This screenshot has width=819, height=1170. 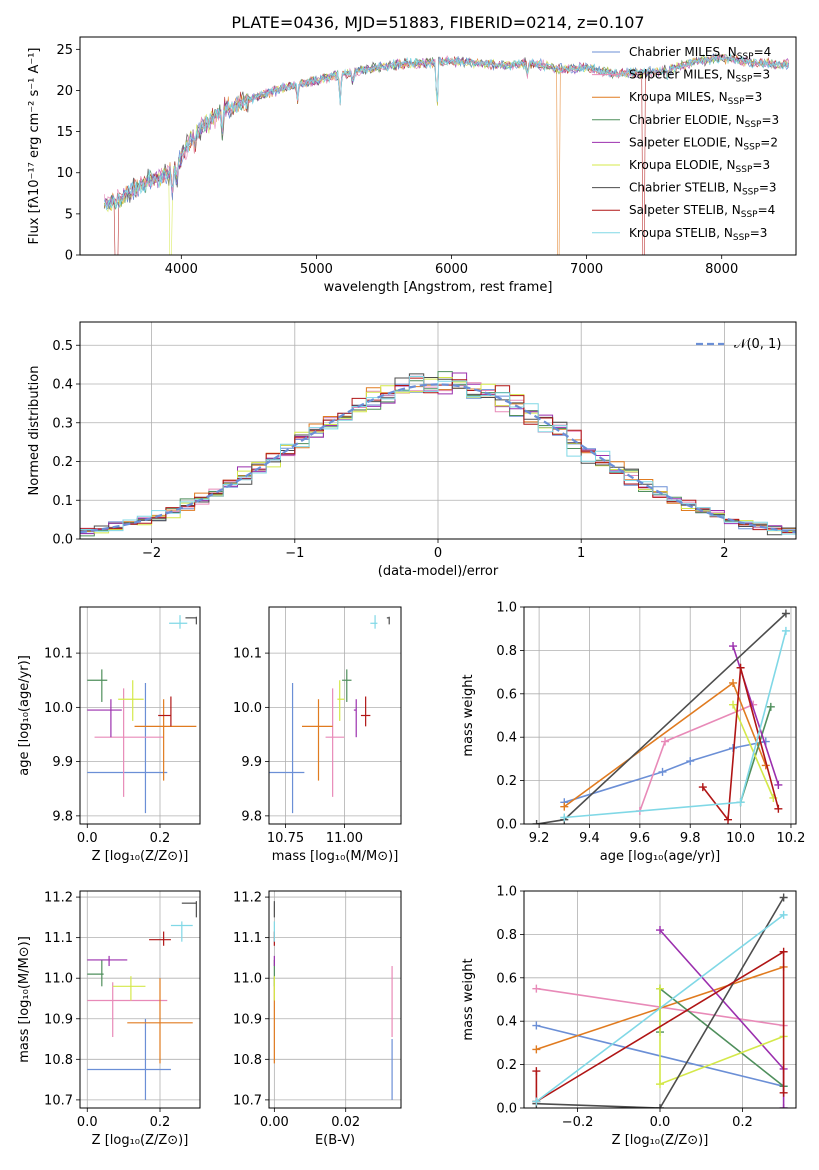 I want to click on x-tick-label: 10.75, so click(x=285, y=838).